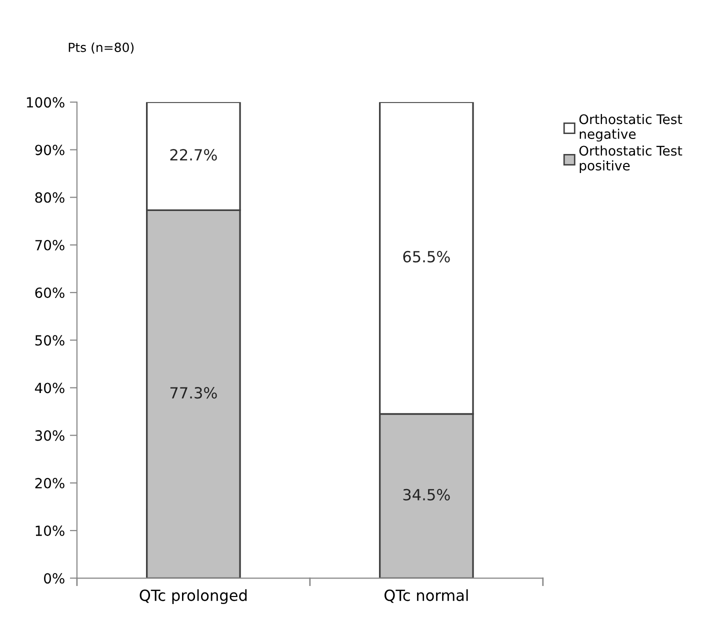 The image size is (706, 619). Describe the element at coordinates (45, 102) in the screenshot. I see `y-tick-label: 100%` at that location.